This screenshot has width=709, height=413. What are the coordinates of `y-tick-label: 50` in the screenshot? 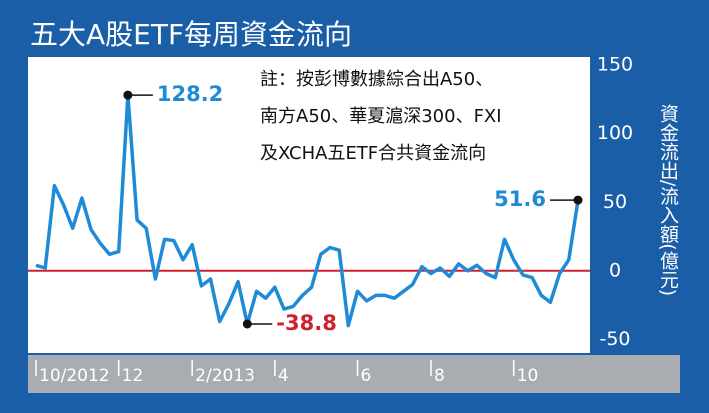 It's located at (615, 202).